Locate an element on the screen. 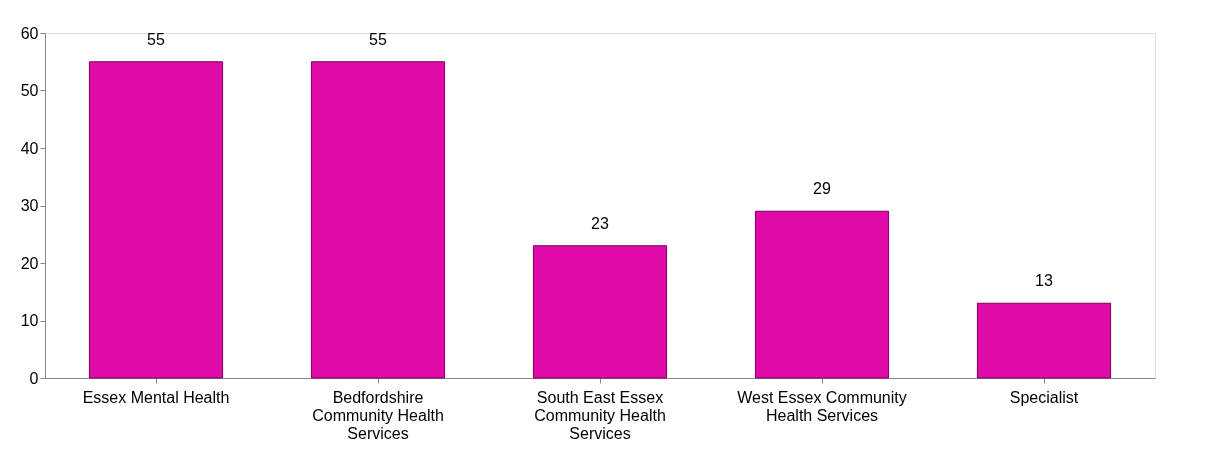 This screenshot has height=476, width=1205. y-tick-label: 20 is located at coordinates (29, 263).